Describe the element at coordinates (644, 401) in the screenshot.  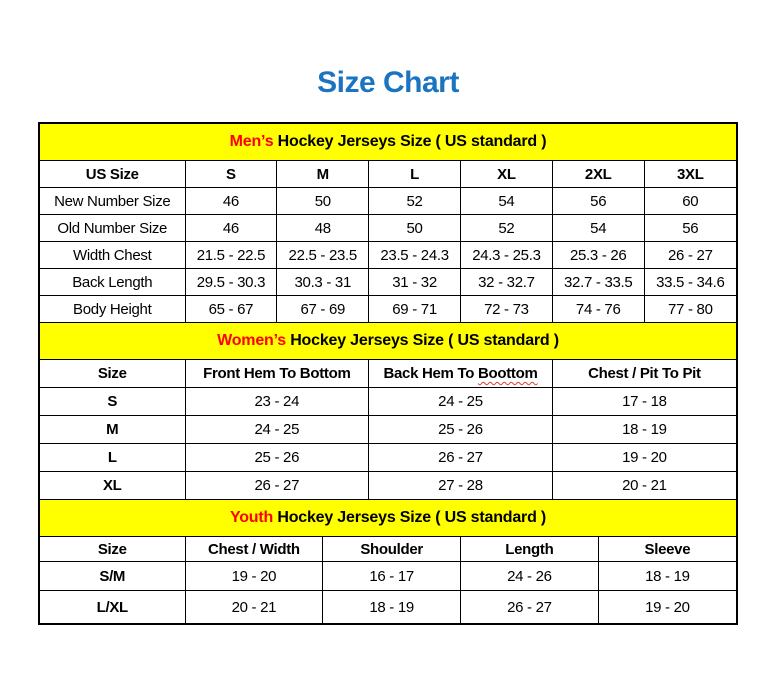
I see `womens-cell: 17 - 18` at that location.